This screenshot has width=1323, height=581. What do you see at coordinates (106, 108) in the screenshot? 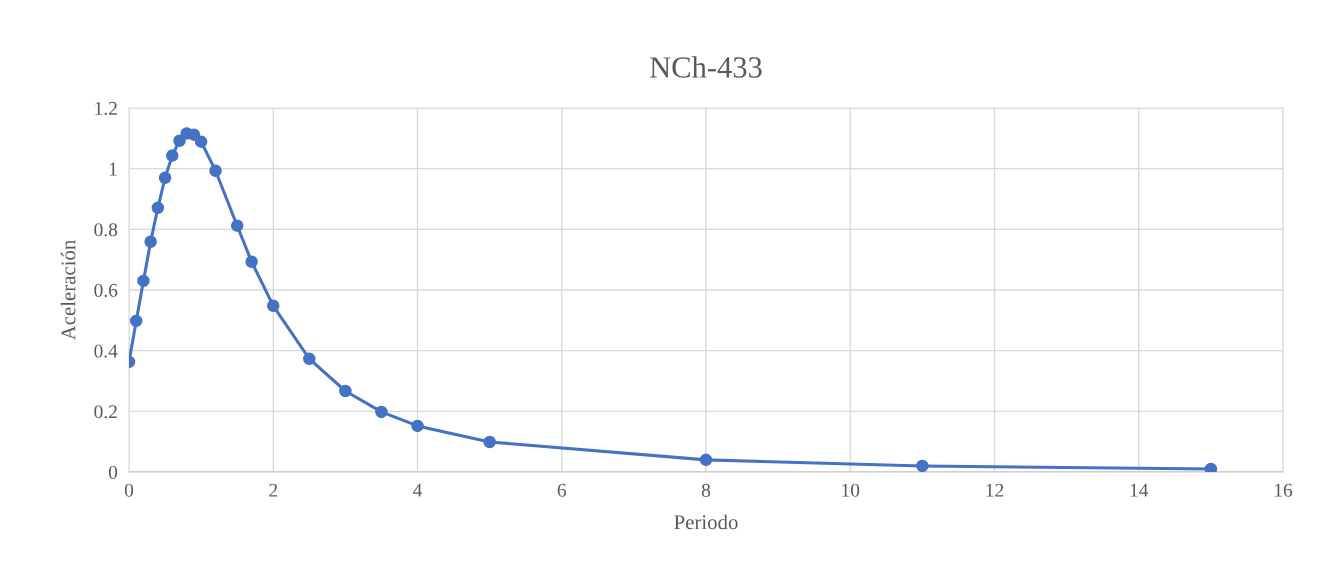
I see `y-tick-label: 1.2` at bounding box center [106, 108].